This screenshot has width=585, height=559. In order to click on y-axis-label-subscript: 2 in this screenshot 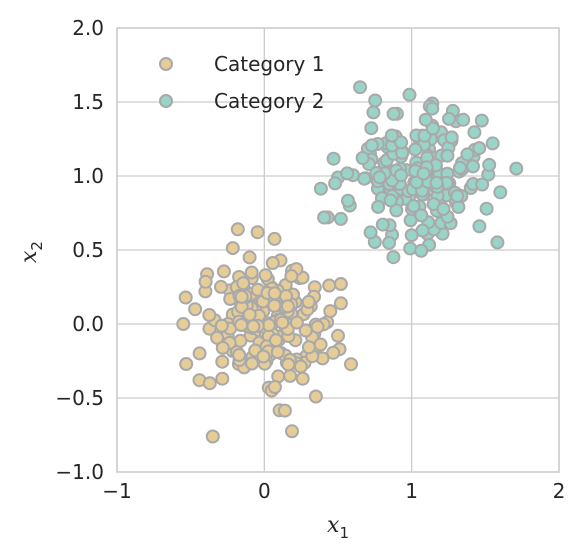, I will do `click(37, 246)`.